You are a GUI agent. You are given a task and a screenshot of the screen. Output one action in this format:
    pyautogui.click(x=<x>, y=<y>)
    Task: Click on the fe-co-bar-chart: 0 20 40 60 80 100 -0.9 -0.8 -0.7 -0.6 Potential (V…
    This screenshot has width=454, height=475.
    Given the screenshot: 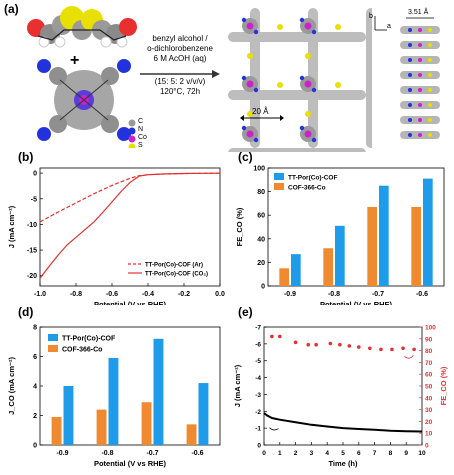 What is the action you would take?
    pyautogui.click(x=340, y=235)
    